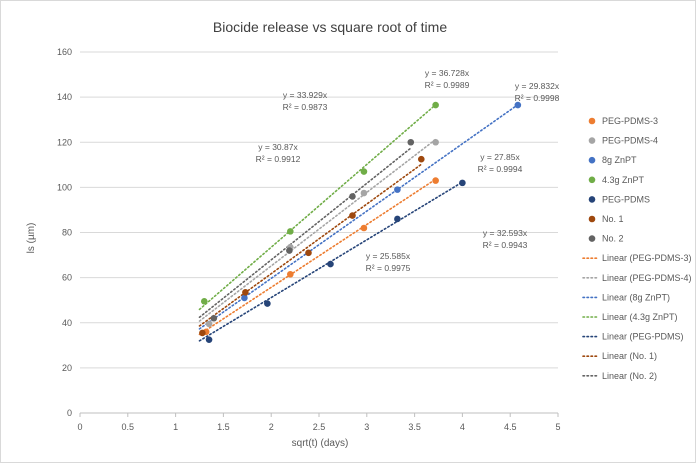 This screenshot has height=463, width=696. What do you see at coordinates (643, 337) in the screenshot?
I see `legend-label: Linear (PEG-PDMS)` at bounding box center [643, 337].